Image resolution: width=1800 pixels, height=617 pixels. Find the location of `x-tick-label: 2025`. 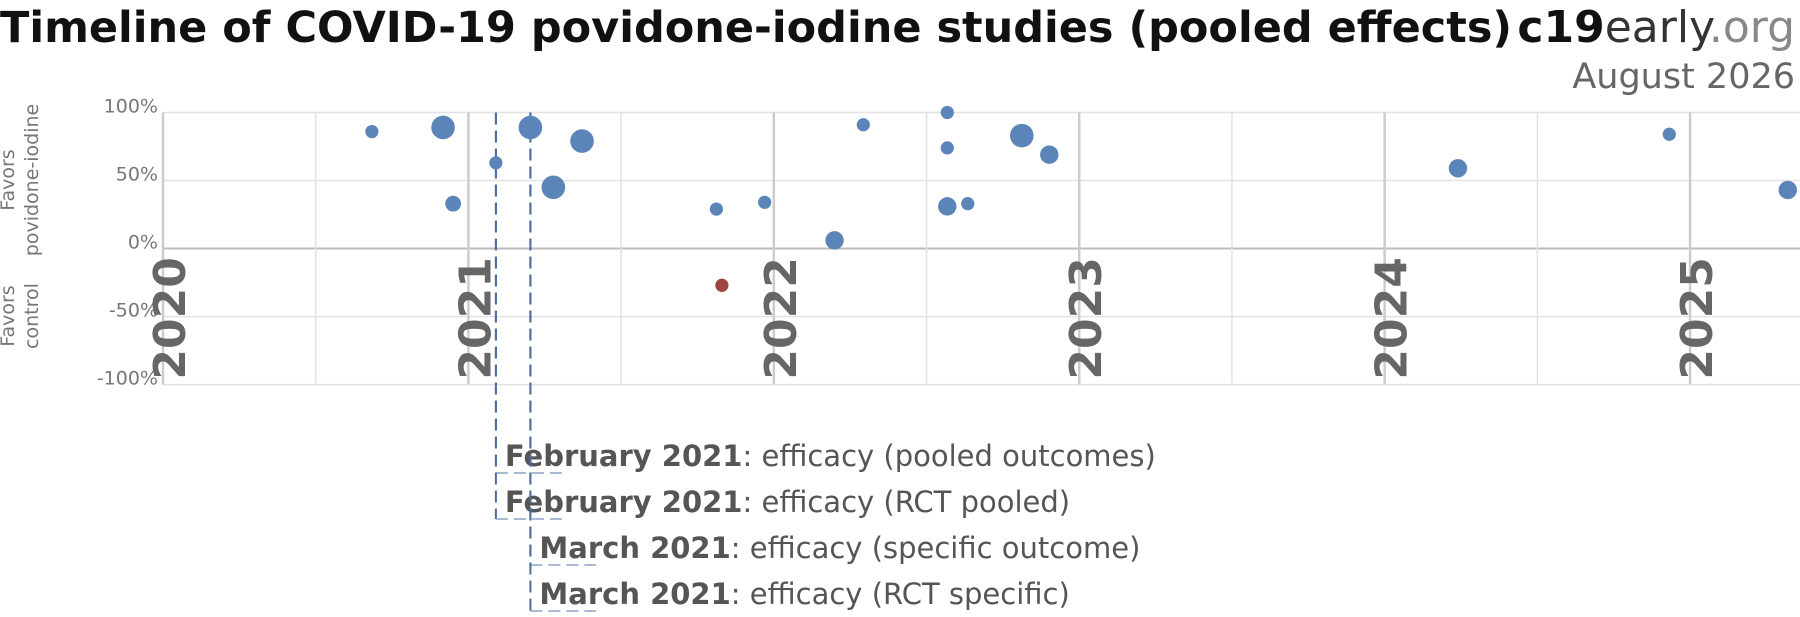

x-tick-label: 2025 is located at coordinates (1697, 318).